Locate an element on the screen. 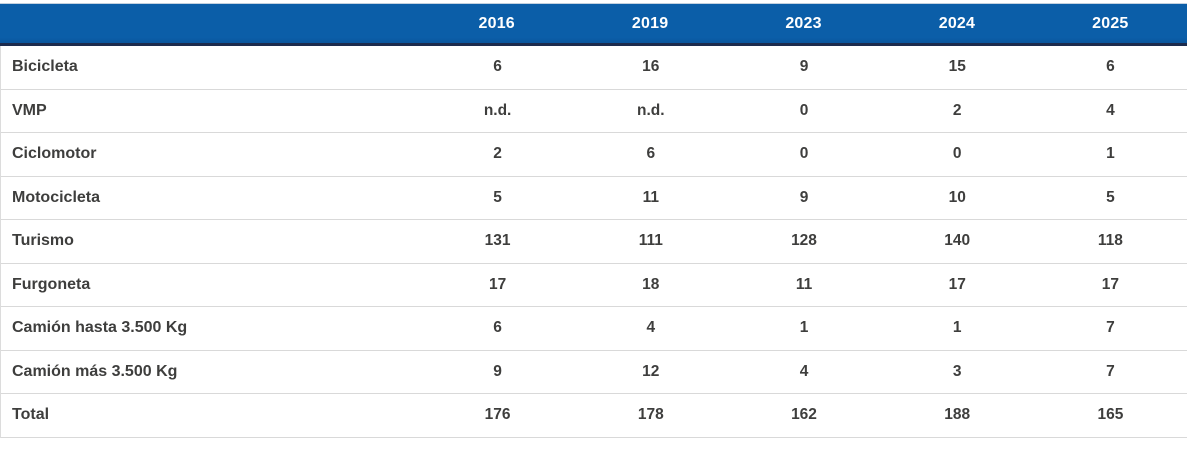 This screenshot has width=1200, height=449. header-year-cell: 2016 is located at coordinates (496, 23).